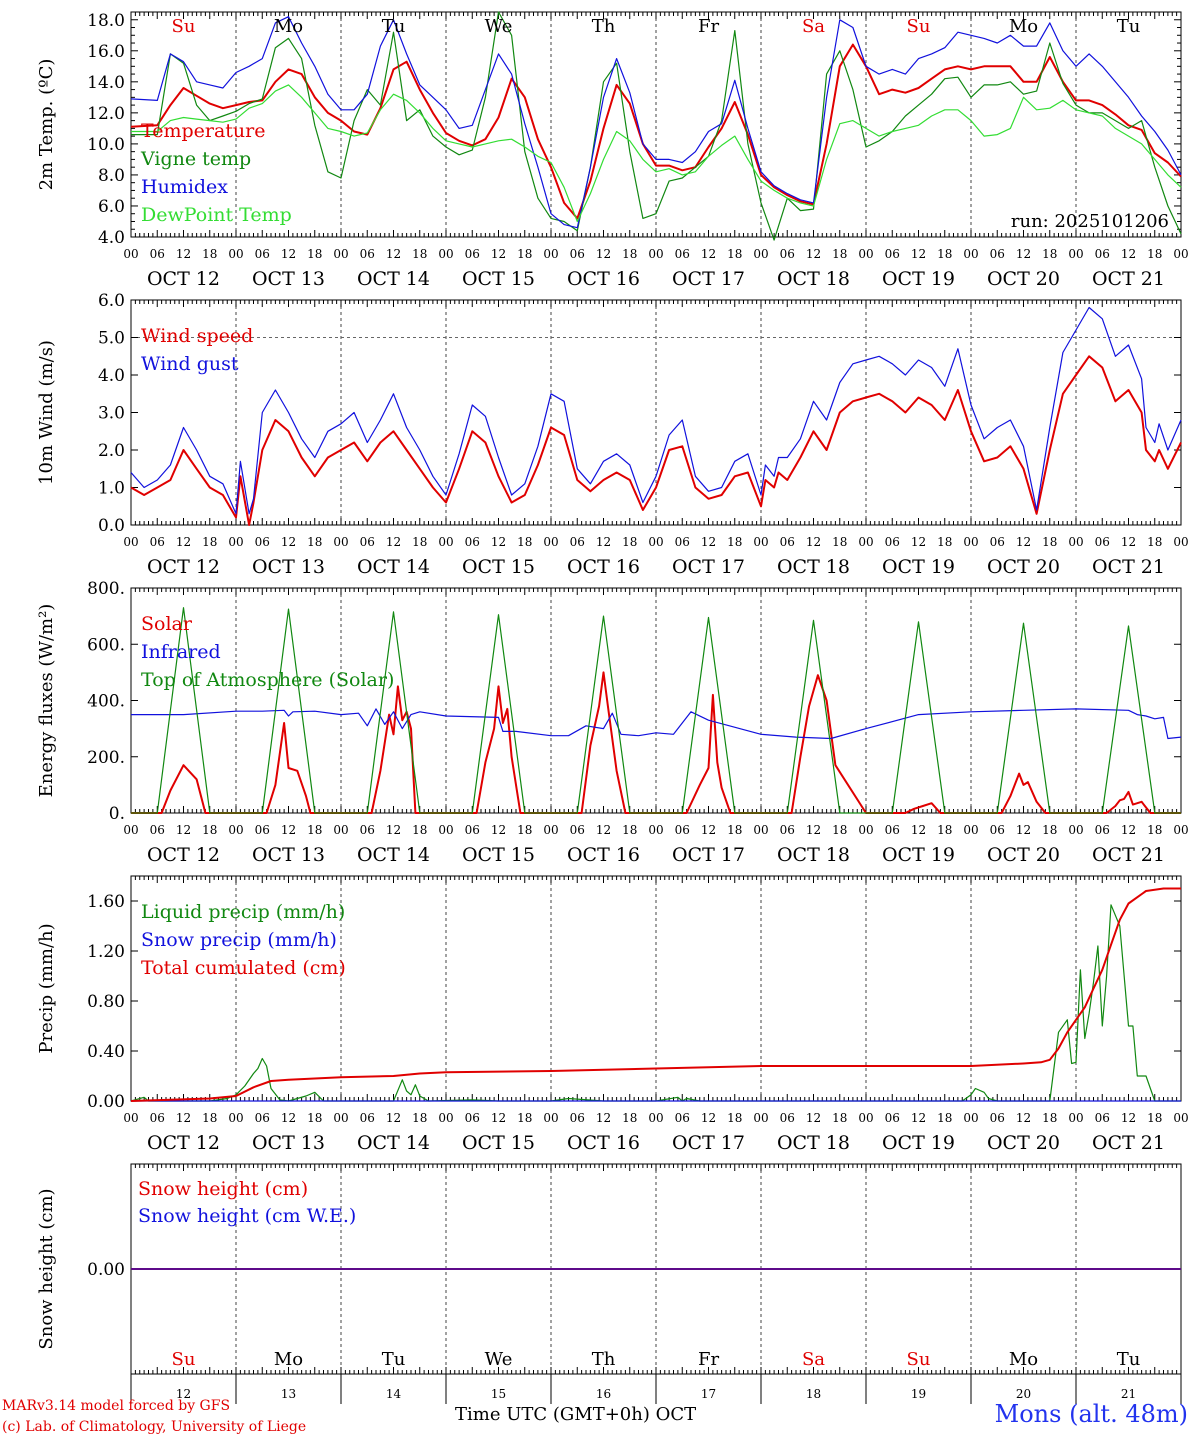  What do you see at coordinates (183, 855) in the screenshot?
I see `date-label: OCT 12` at bounding box center [183, 855].